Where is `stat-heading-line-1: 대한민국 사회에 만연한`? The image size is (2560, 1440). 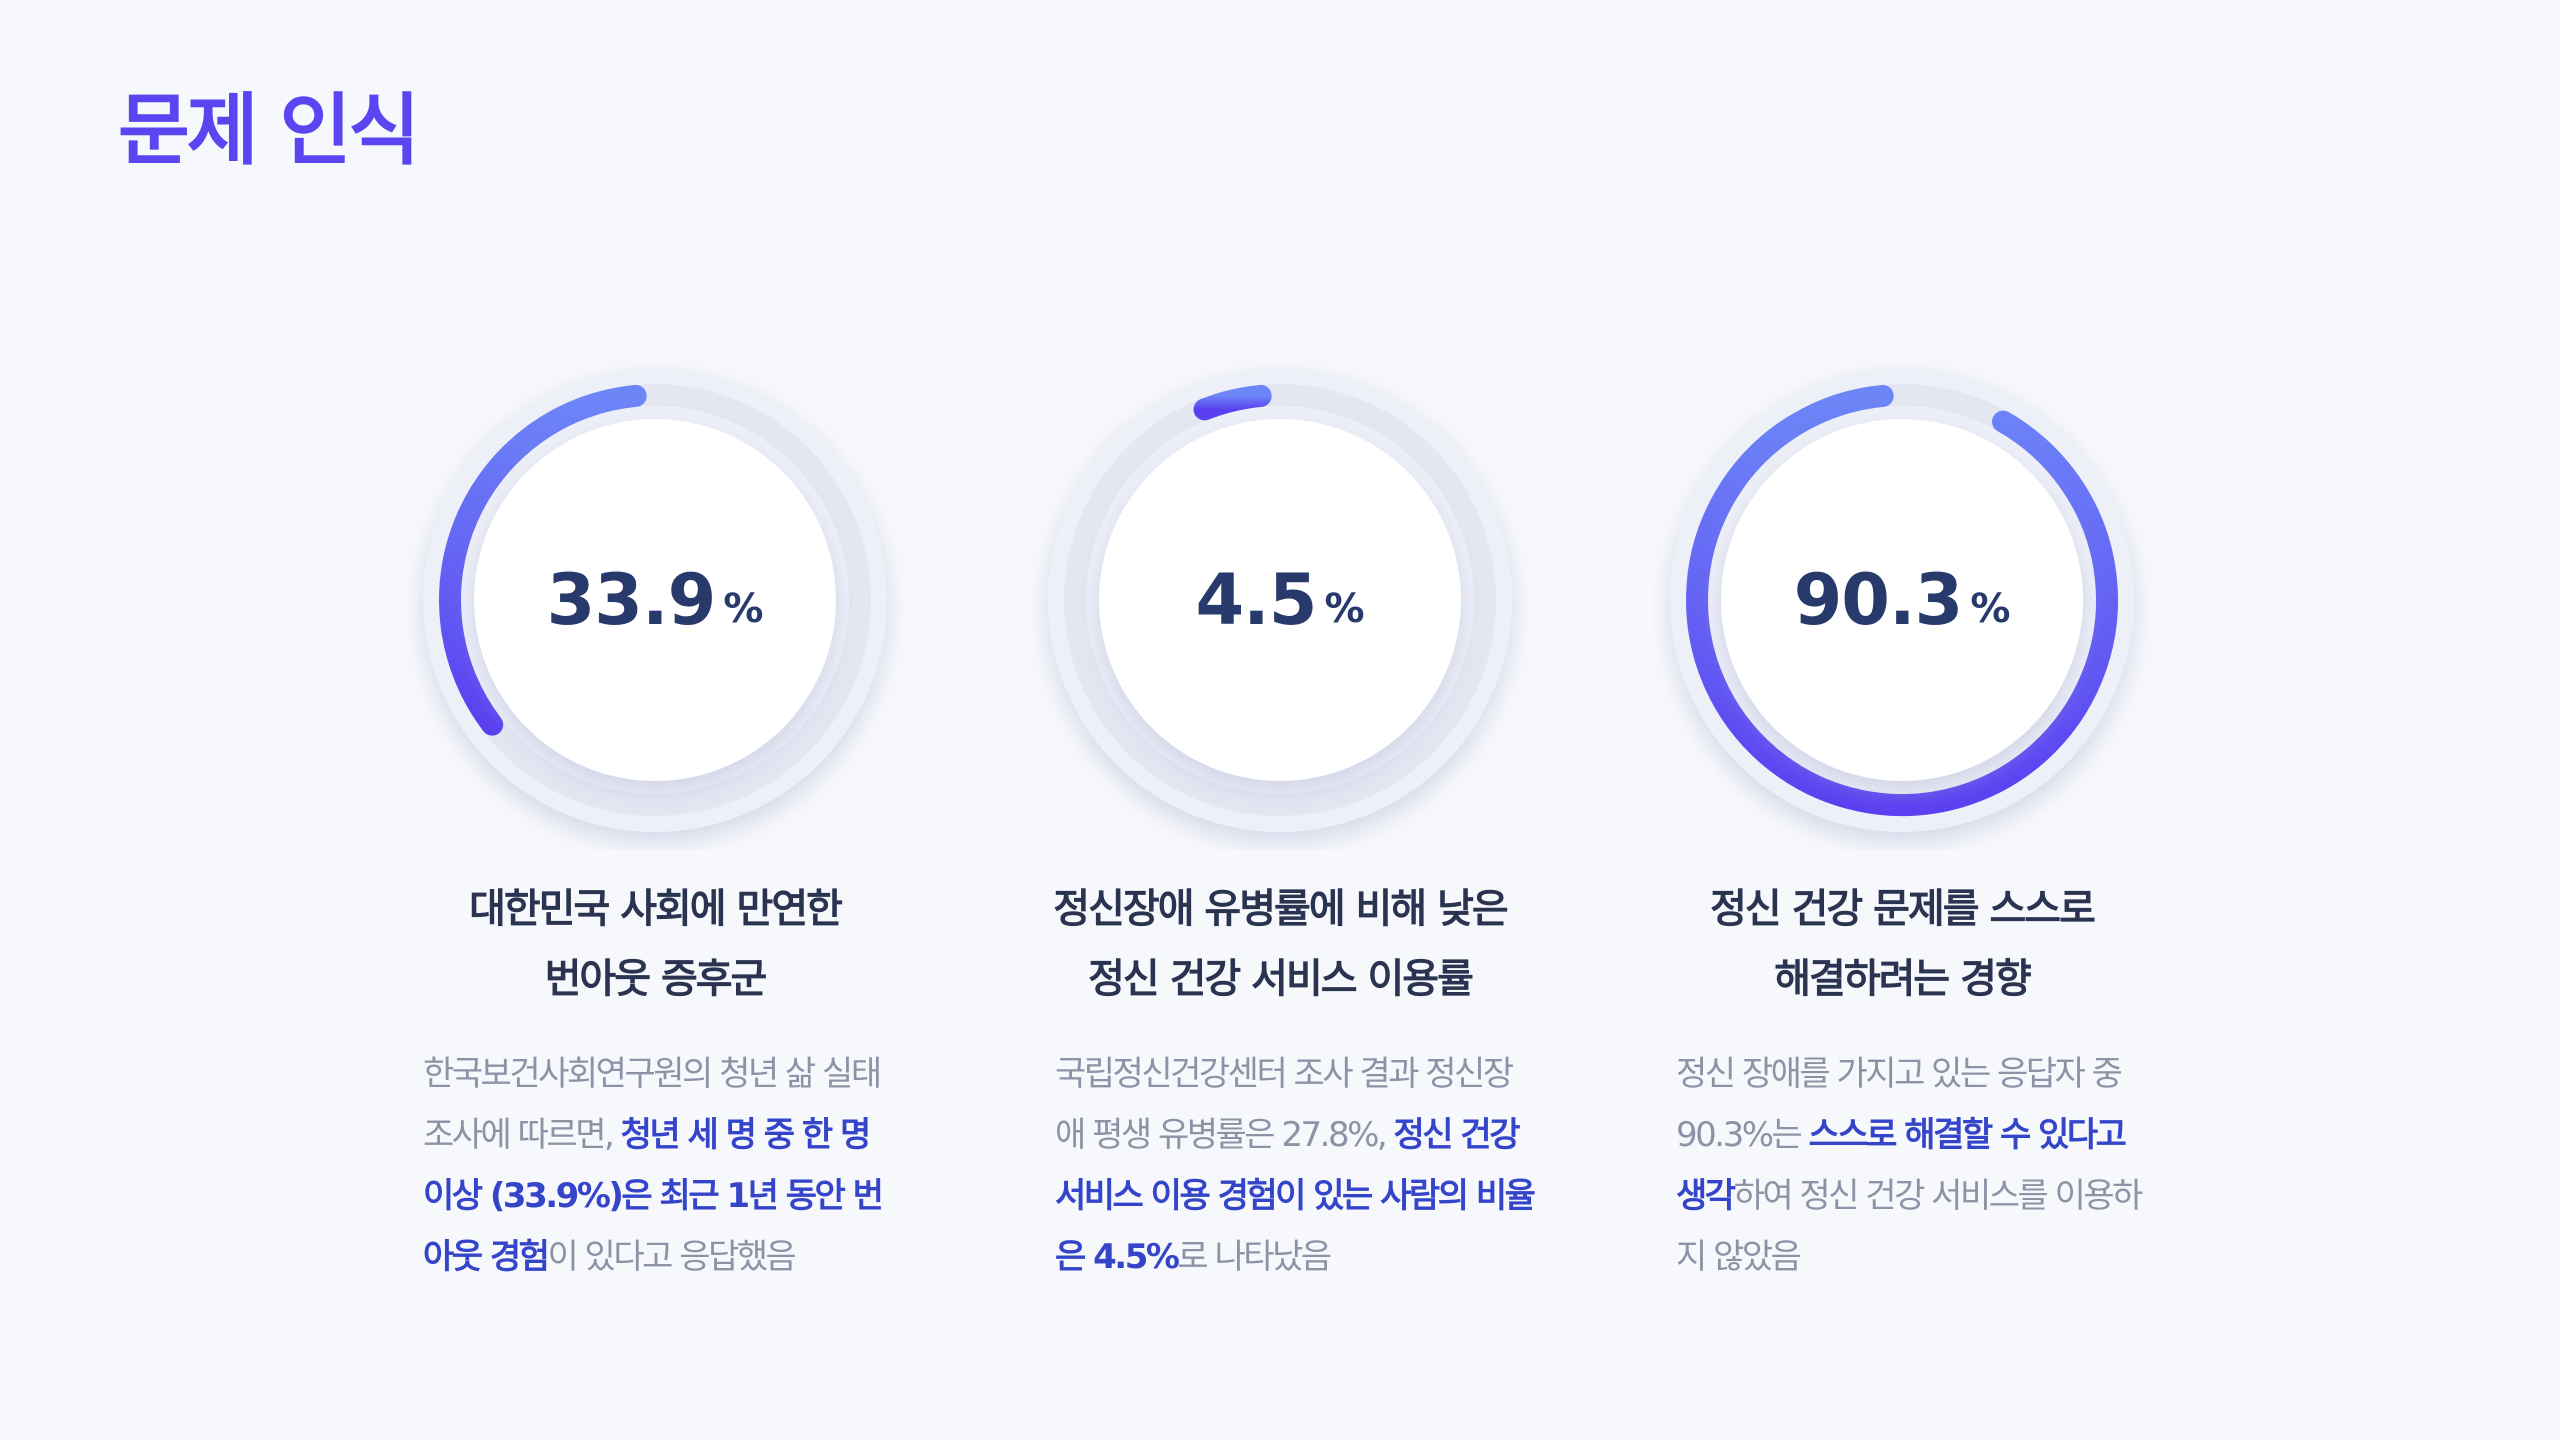 stat-heading-line-1: 대한민국 사회에 만연한 is located at coordinates (656, 909).